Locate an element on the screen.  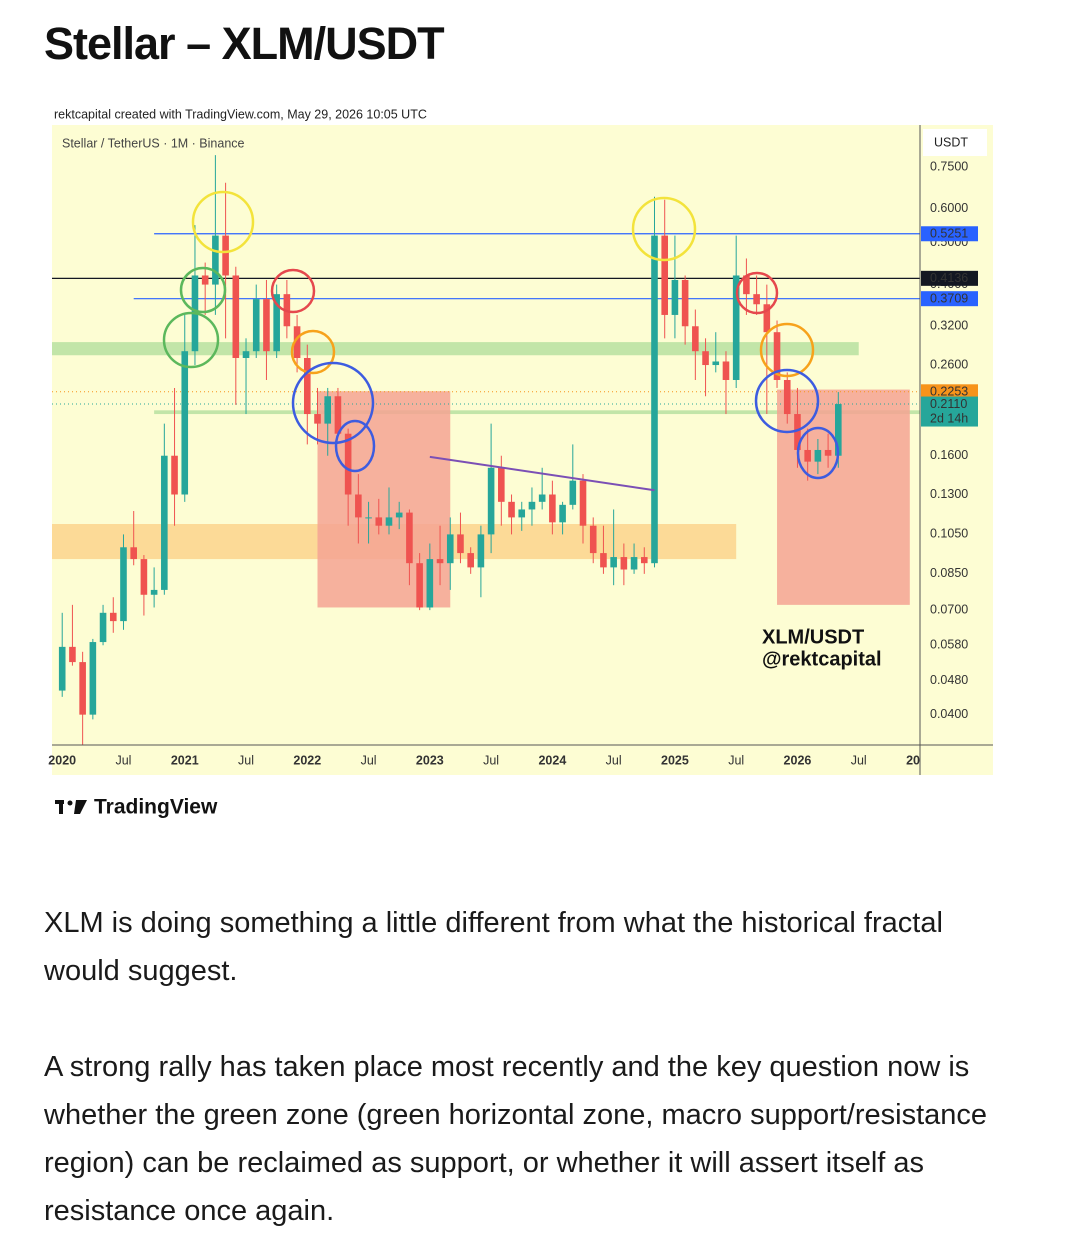
y-tick-label: 0.7500 is located at coordinates (949, 166).